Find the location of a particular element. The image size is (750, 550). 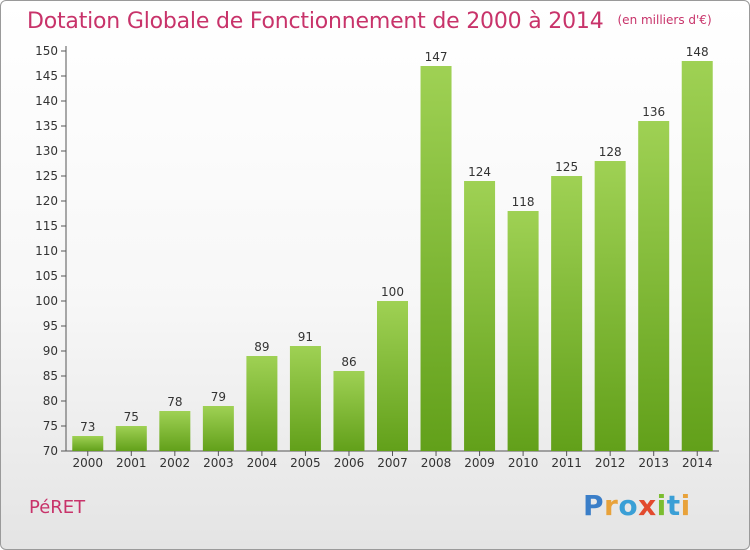

commune-name: PéRET is located at coordinates (57, 507).